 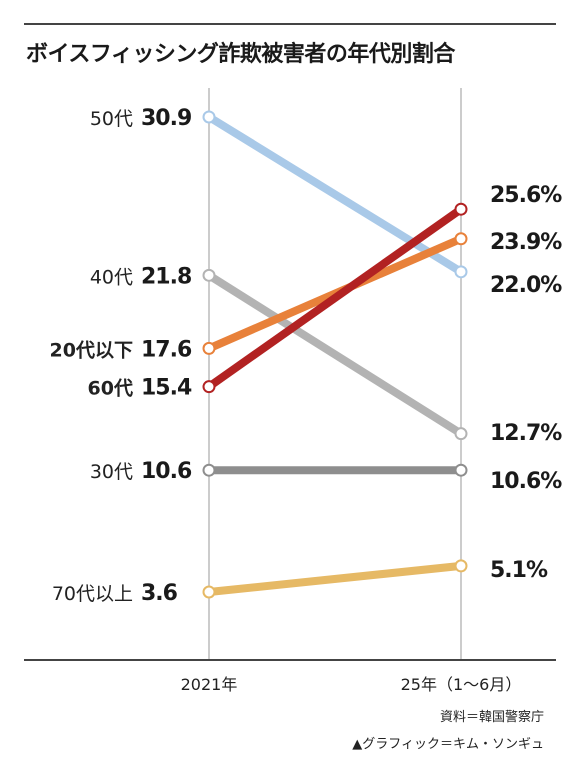 I want to click on series-3-end-value: 25.6%, so click(x=526, y=195).